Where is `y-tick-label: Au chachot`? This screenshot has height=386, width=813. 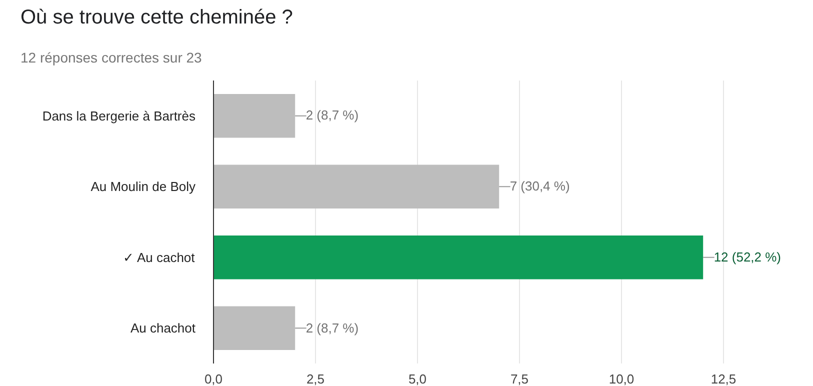
y-tick-label: Au chachot is located at coordinates (163, 328).